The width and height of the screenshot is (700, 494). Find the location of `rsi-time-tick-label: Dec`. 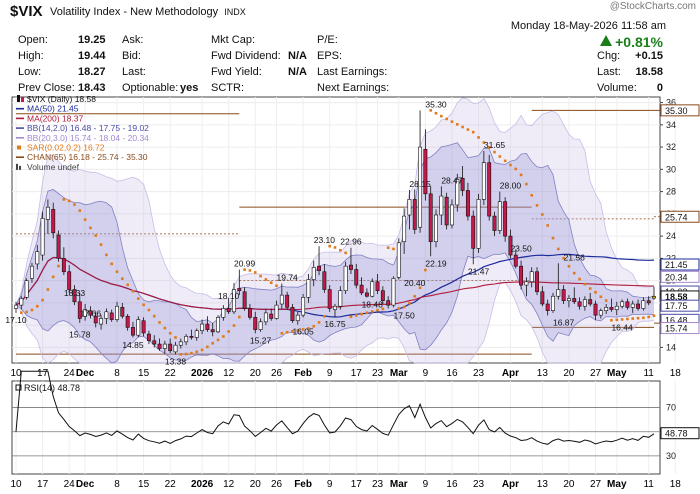

rsi-time-tick-label: Dec is located at coordinates (85, 484).